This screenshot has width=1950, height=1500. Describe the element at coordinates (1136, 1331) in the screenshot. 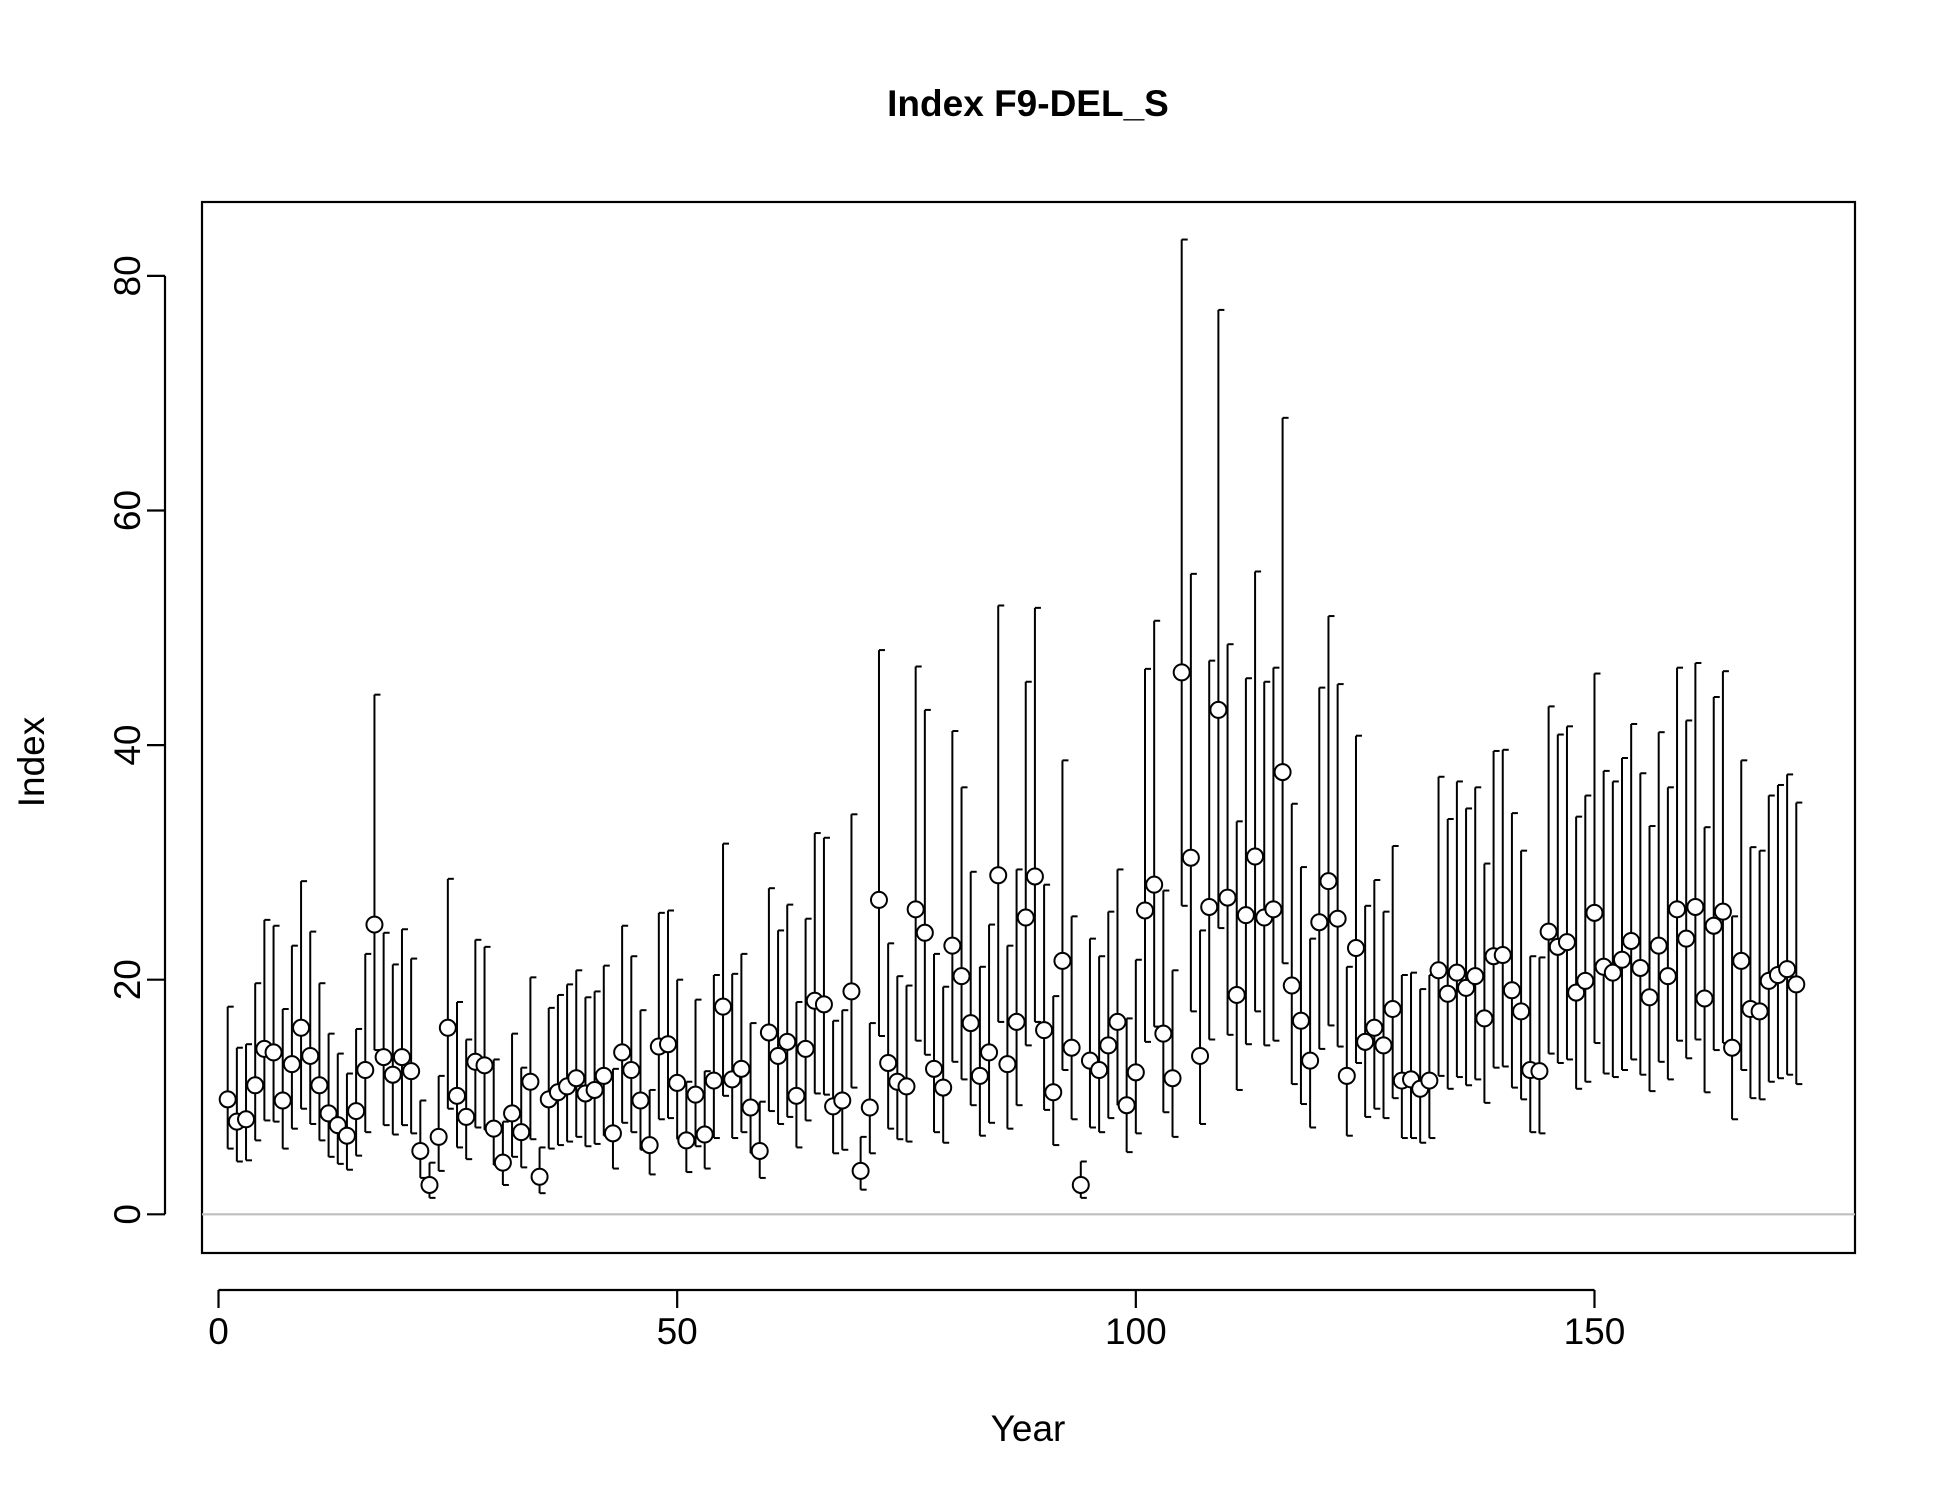

I see `x-tick-label: 100` at that location.